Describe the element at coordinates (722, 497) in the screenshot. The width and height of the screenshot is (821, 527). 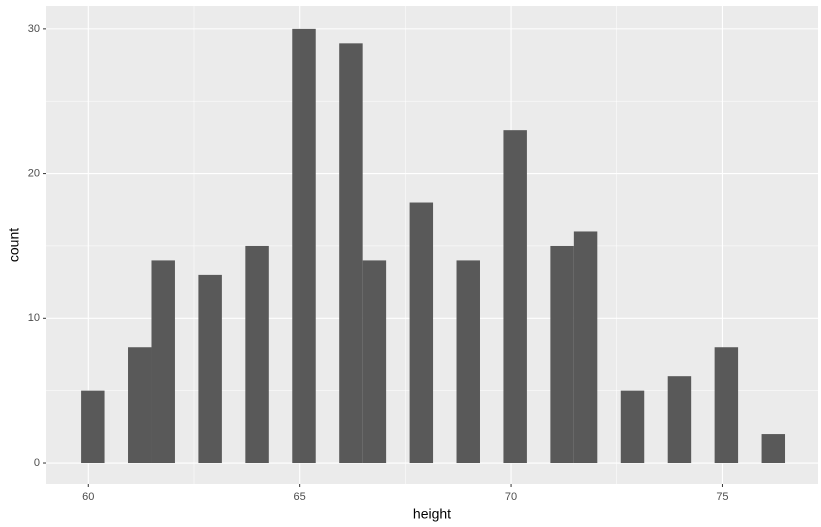
I see `x-tick-label: 75` at that location.